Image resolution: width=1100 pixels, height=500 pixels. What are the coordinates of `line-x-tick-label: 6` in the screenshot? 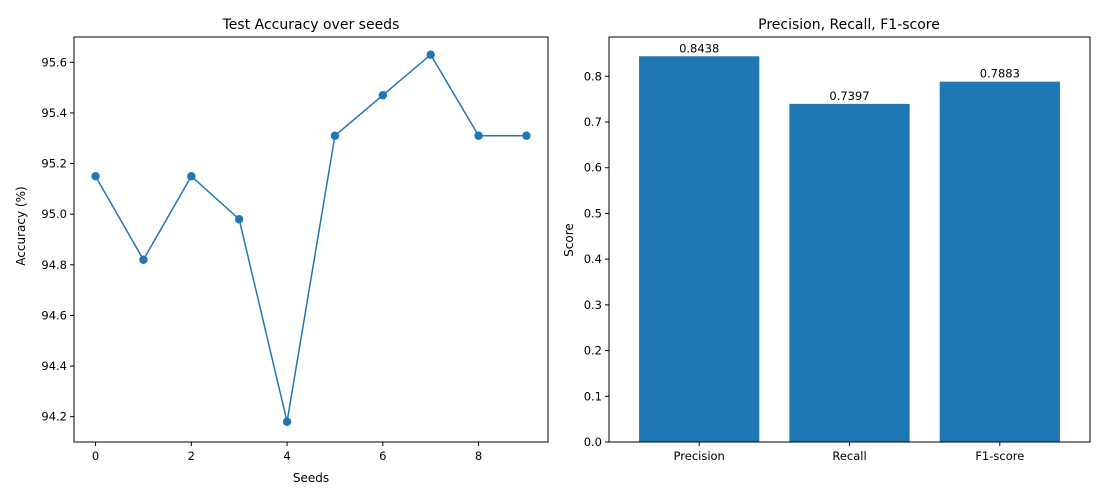 It's located at (382, 456).